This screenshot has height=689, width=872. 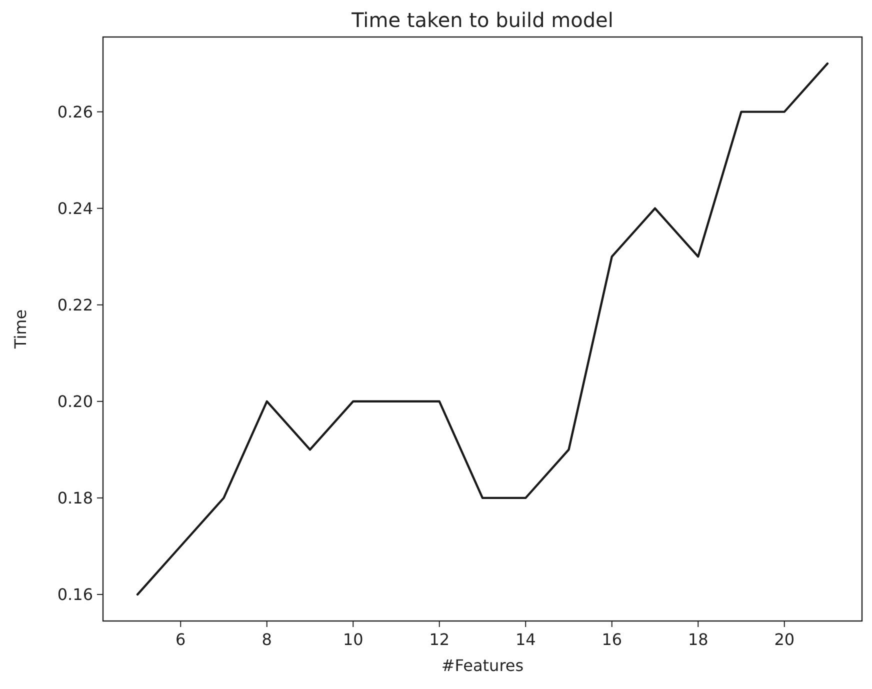 What do you see at coordinates (75, 112) in the screenshot?
I see `y-tick-label: 0.26` at bounding box center [75, 112].